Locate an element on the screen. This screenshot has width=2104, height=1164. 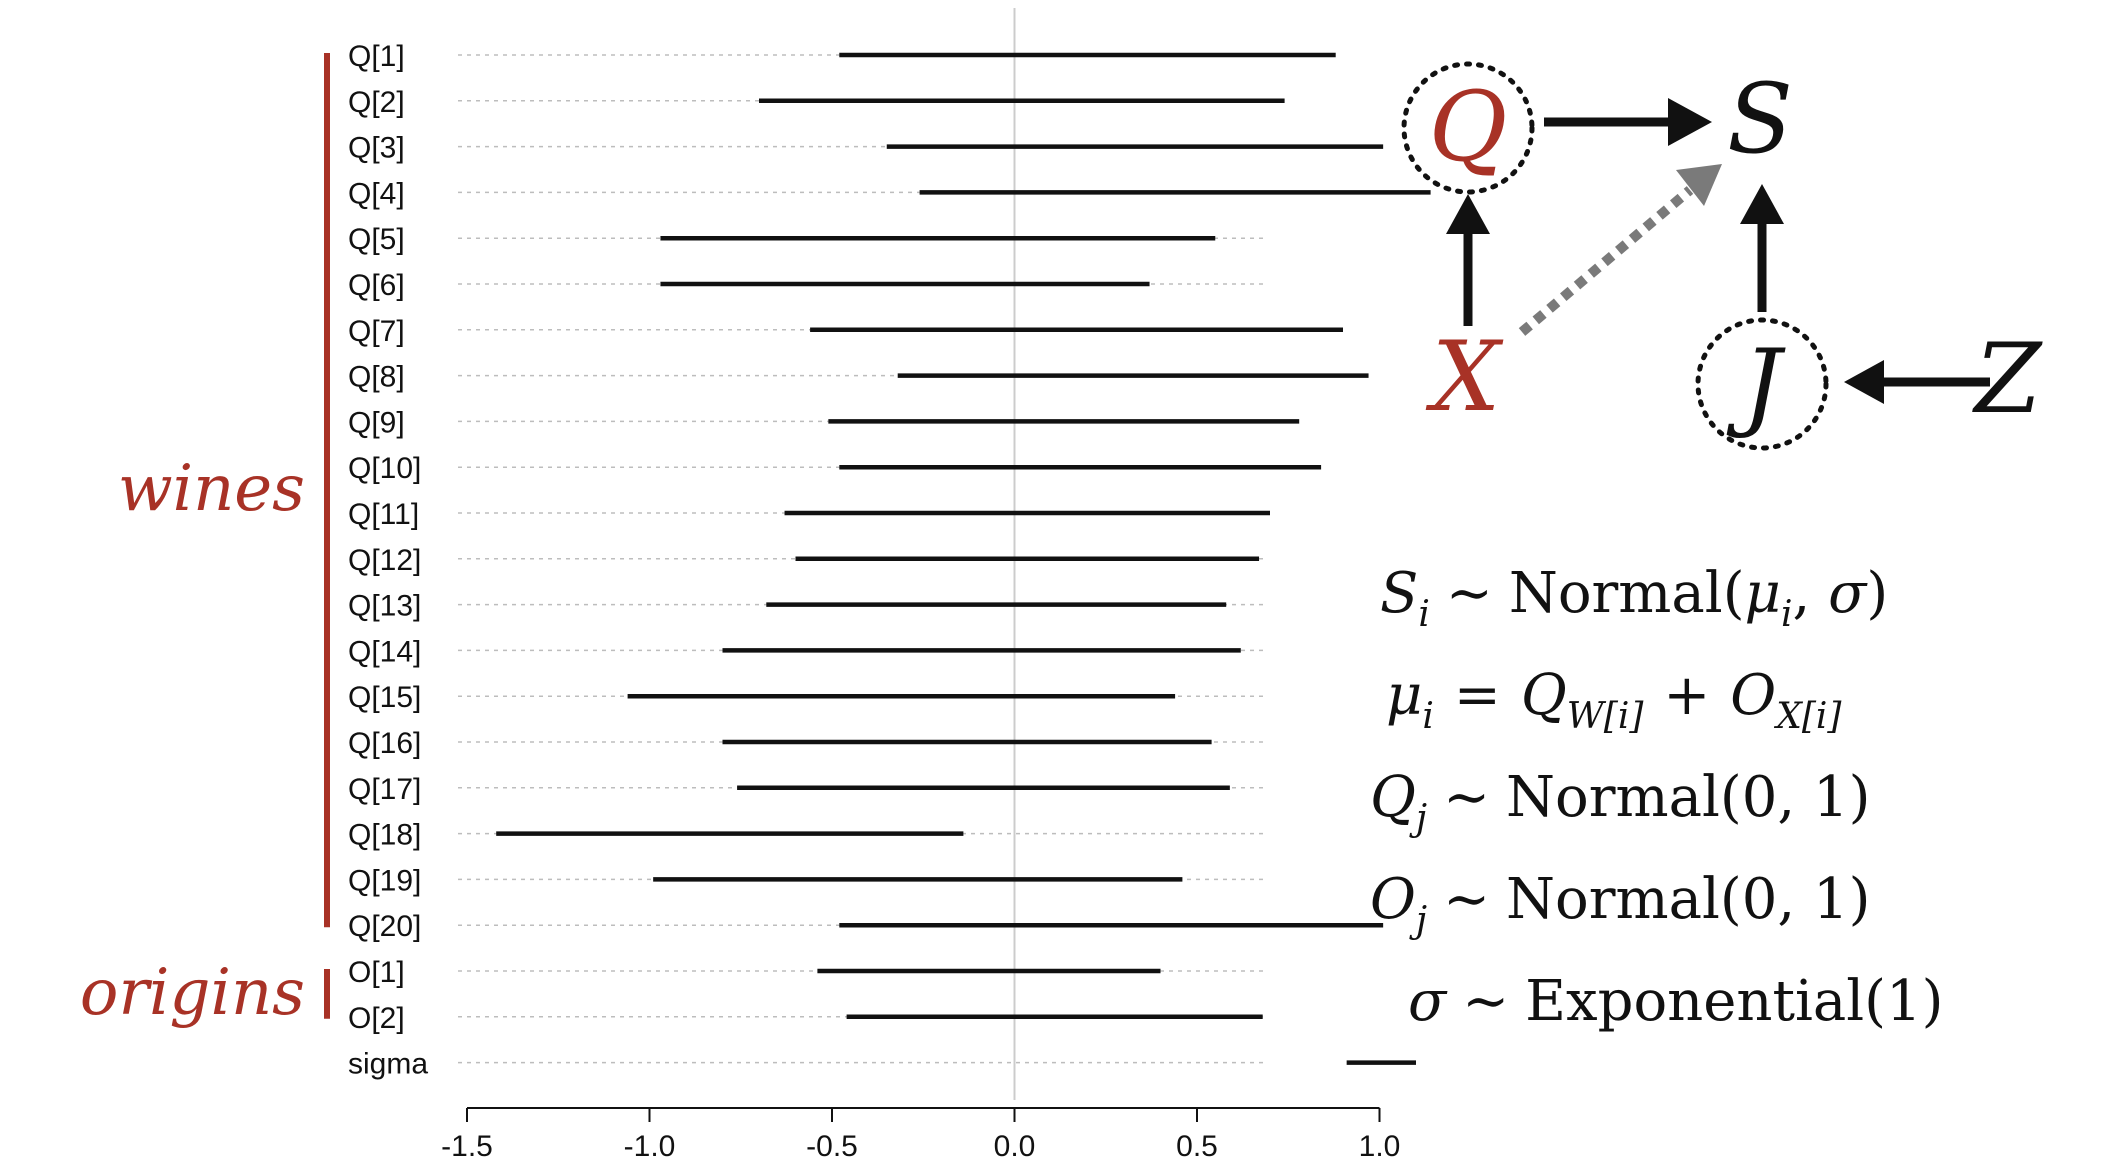
row-q10: Q[10] is located at coordinates (835, 468).